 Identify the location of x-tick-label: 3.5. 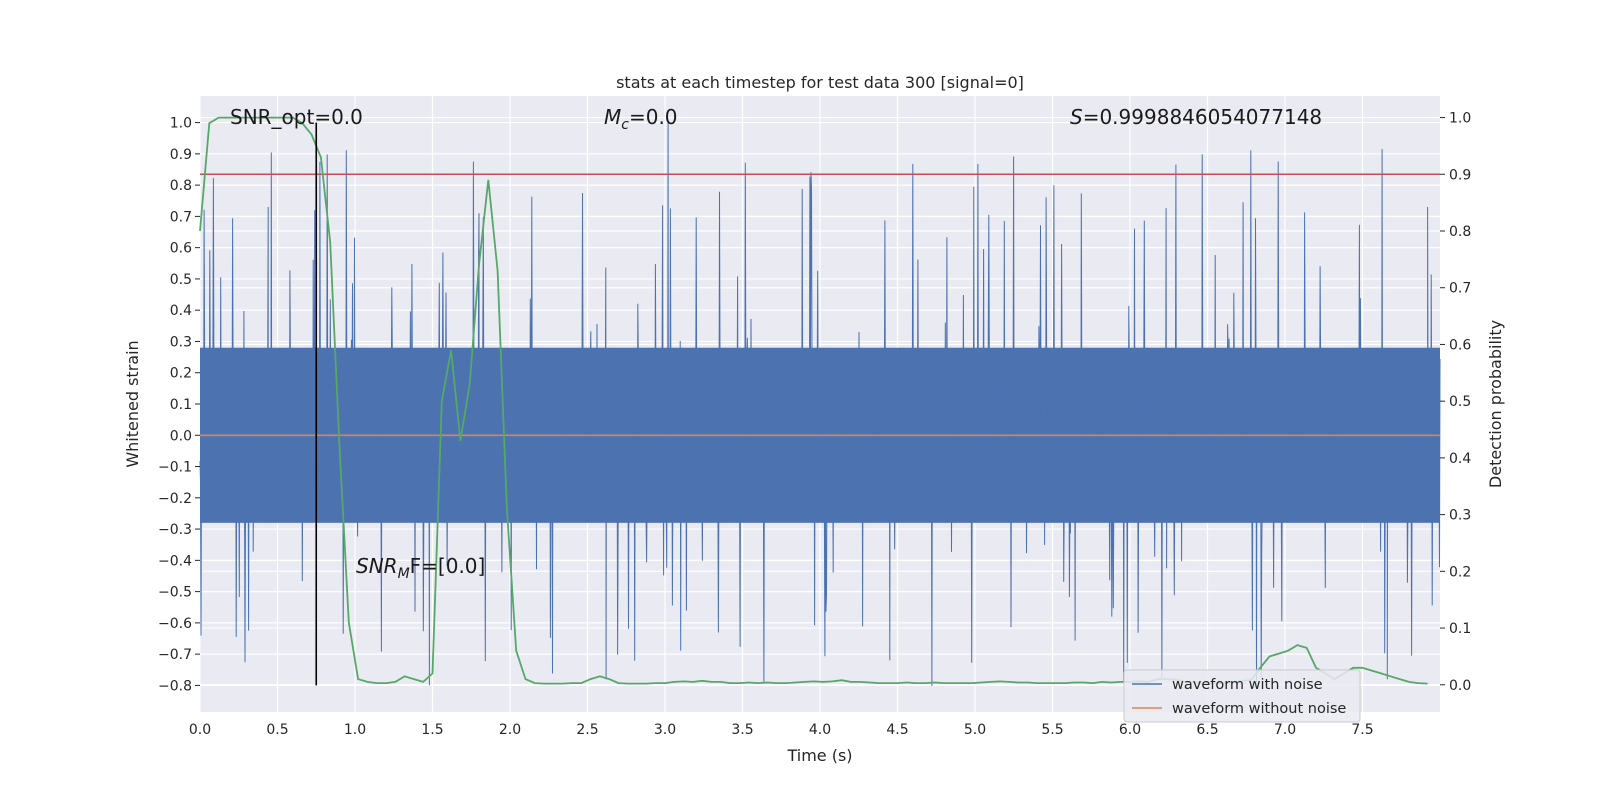
(742, 730).